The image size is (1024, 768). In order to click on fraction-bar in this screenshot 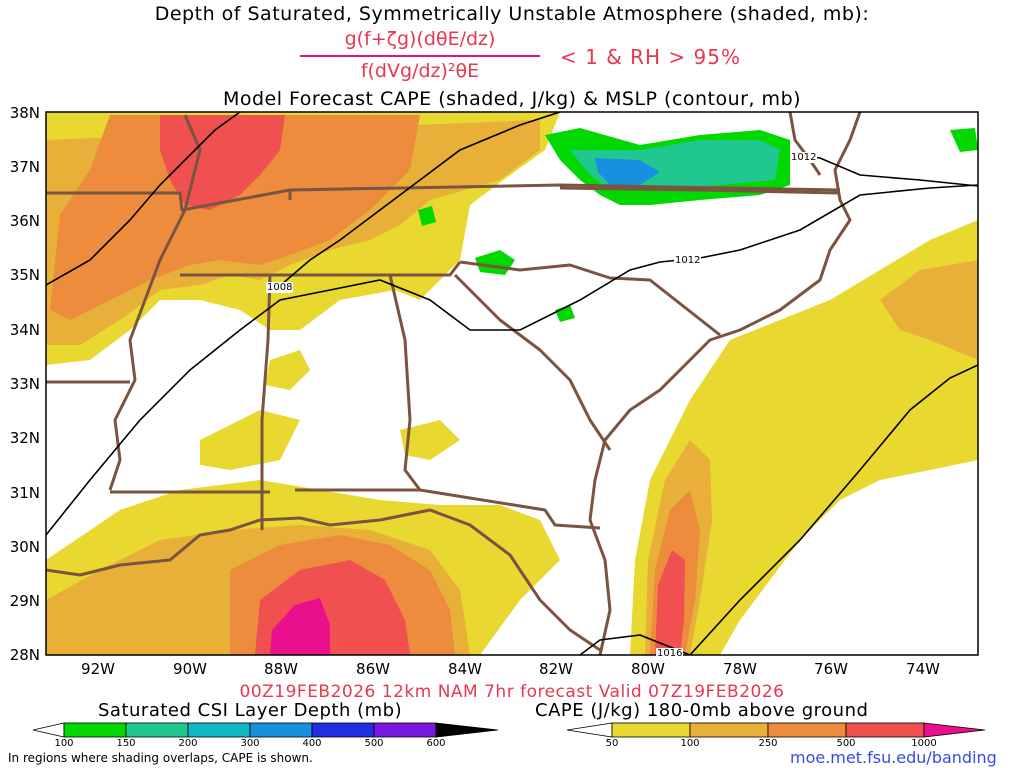, I will do `click(420, 56)`.